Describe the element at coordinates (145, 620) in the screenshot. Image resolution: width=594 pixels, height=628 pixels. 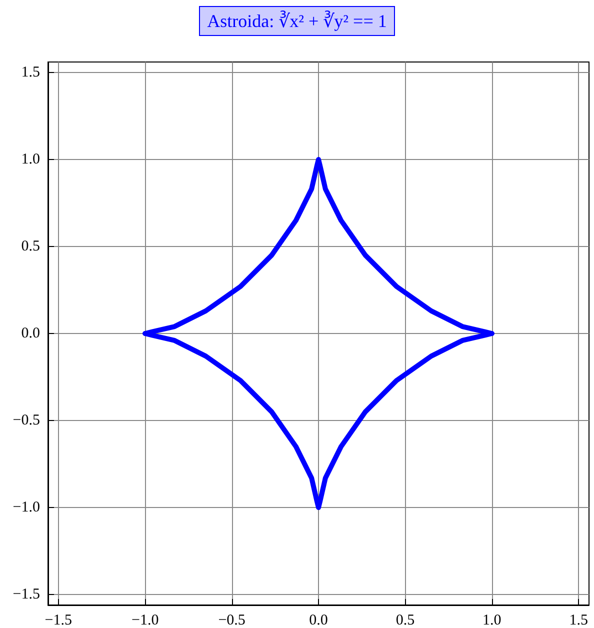
I see `x-tick-label: −1.0` at that location.